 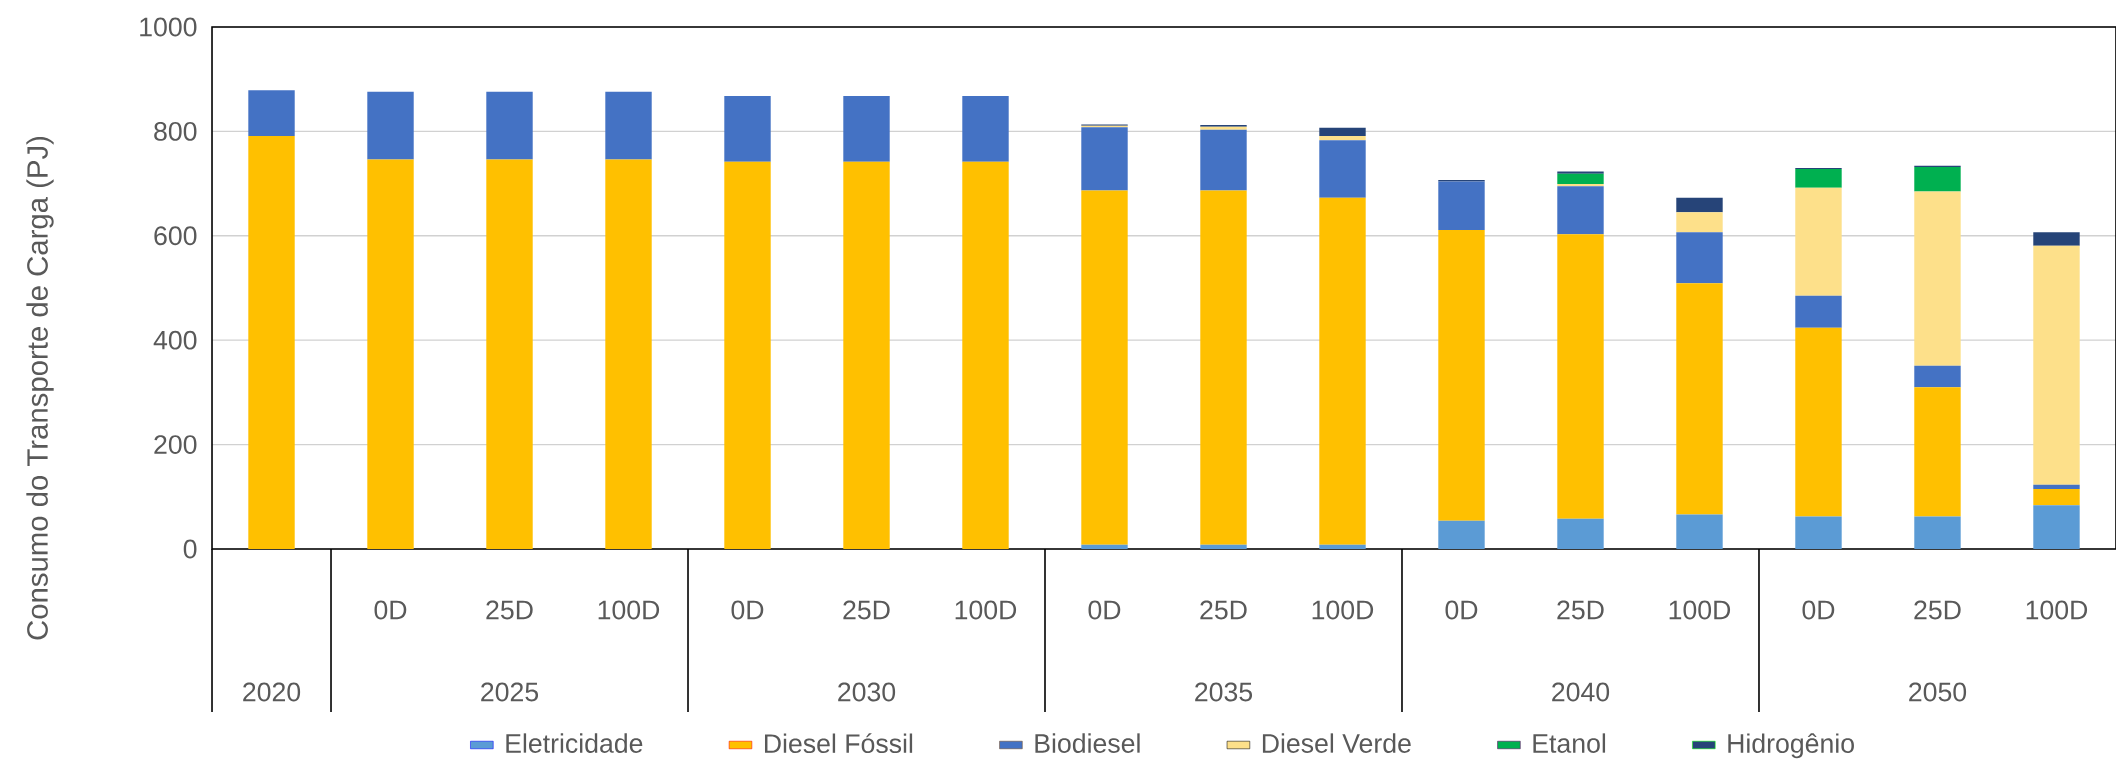 What do you see at coordinates (272, 692) in the screenshot?
I see `text: 2020` at bounding box center [272, 692].